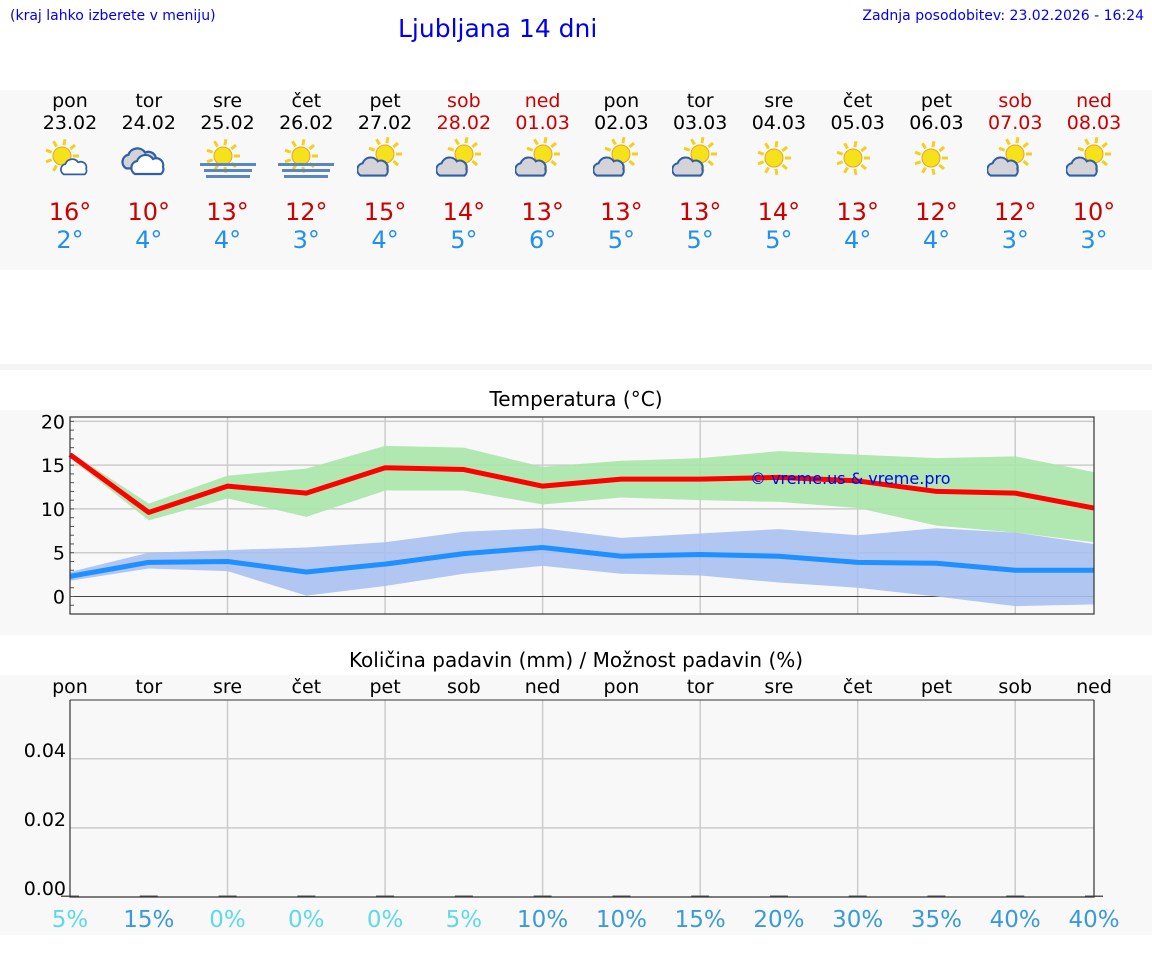 The image size is (1152, 975). I want to click on day-date: 26.02, so click(306, 123).